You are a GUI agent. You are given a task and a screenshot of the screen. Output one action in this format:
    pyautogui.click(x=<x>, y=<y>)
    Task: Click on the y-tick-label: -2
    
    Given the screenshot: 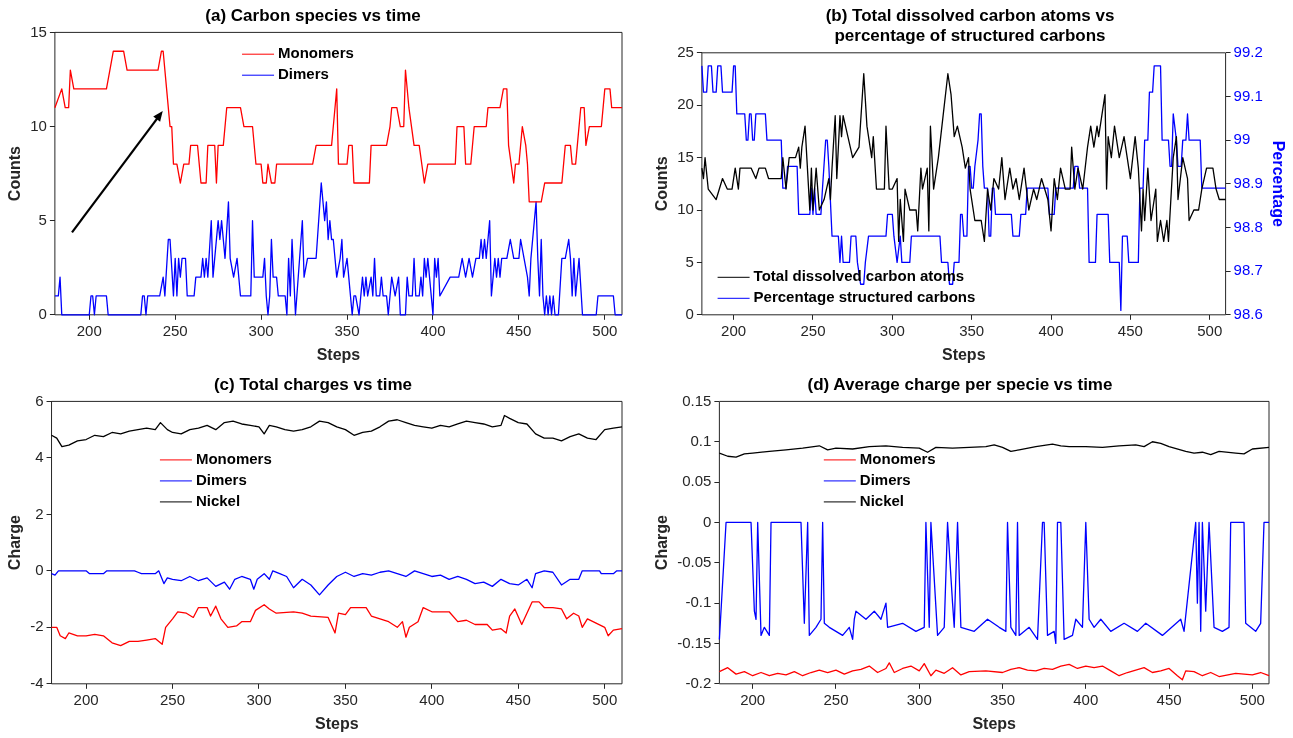 What is the action you would take?
    pyautogui.click(x=37, y=626)
    